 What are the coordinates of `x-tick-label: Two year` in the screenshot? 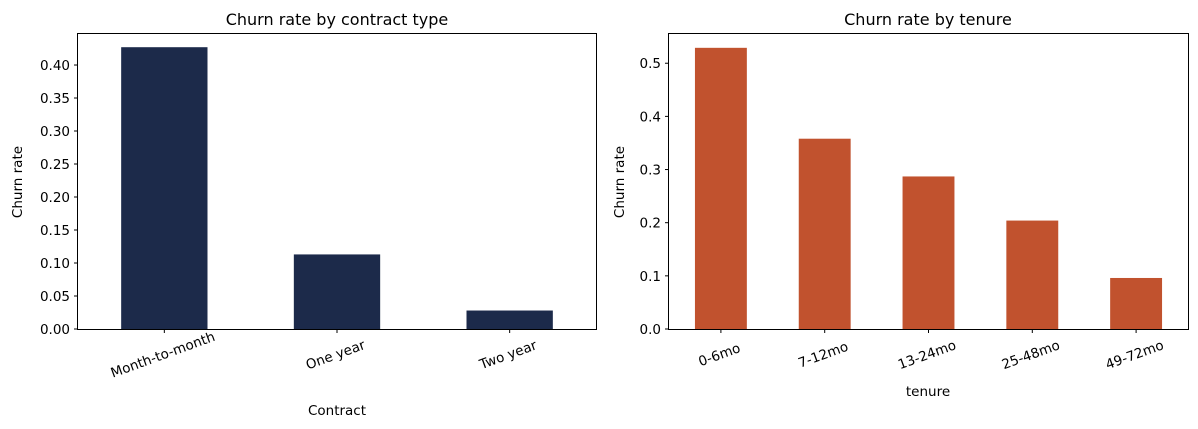 It's located at (508, 355).